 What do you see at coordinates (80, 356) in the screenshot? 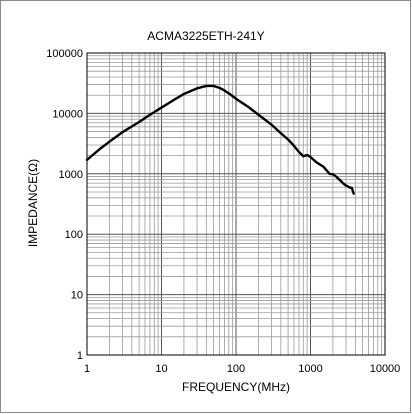
I see `y-tick-label: 1` at bounding box center [80, 356].